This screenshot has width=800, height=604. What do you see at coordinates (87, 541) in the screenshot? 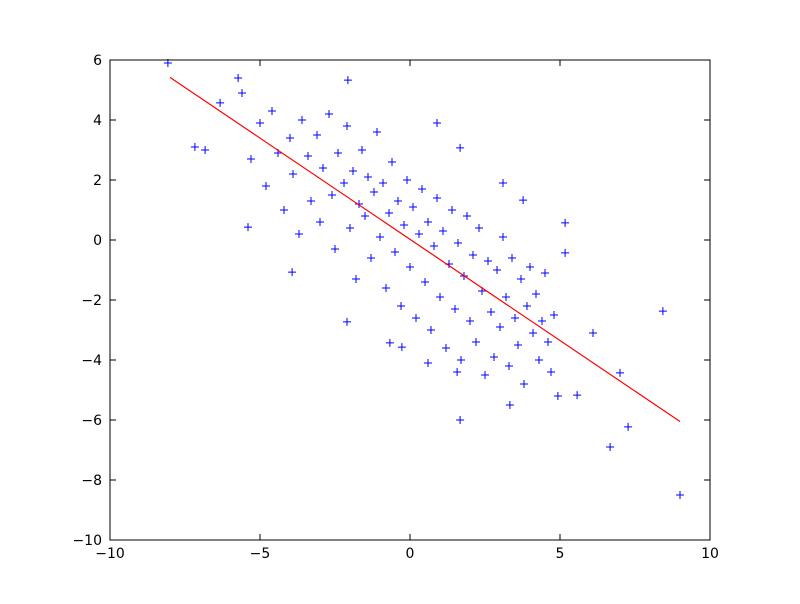
I see `y-tick-label: −10` at bounding box center [87, 541].